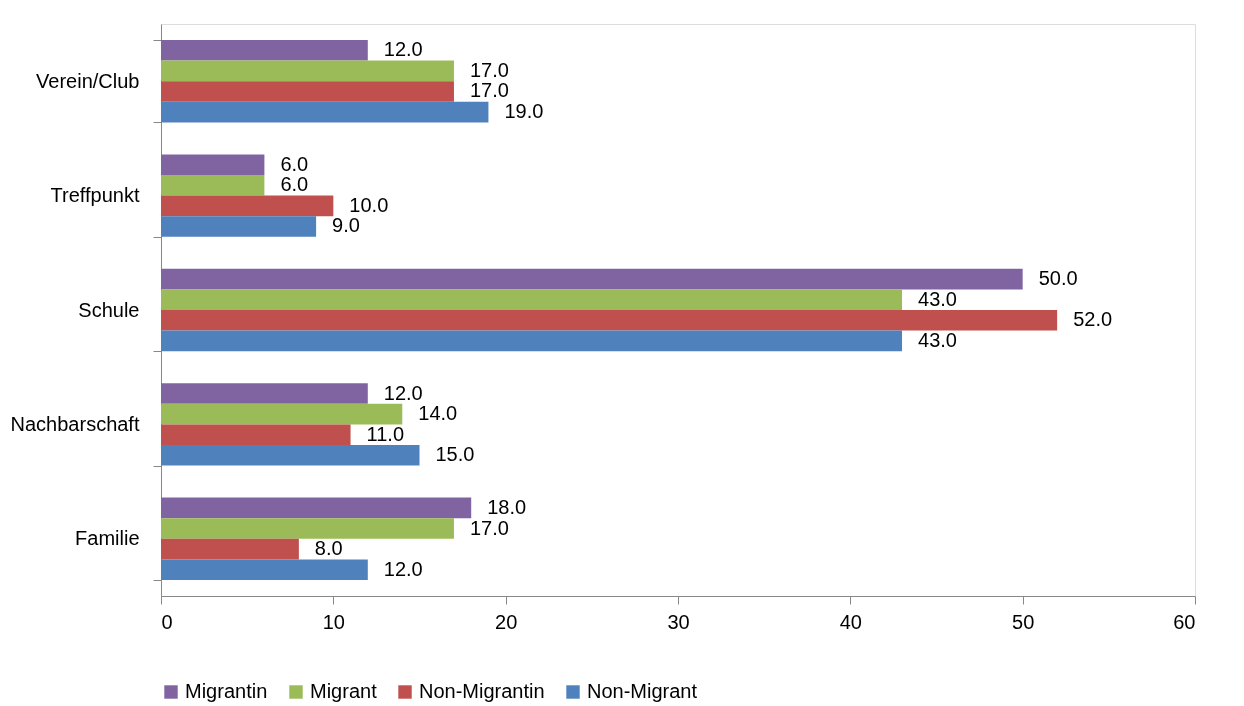 The image size is (1244, 706). Describe the element at coordinates (482, 691) in the screenshot. I see `legend-label: Non-Migrantin` at that location.